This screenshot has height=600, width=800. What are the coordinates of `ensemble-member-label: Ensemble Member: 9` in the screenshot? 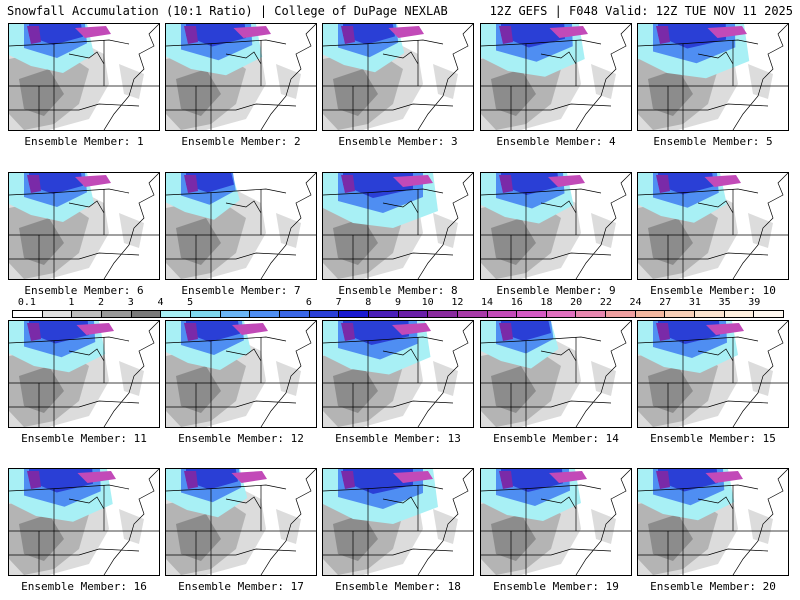 It's located at (556, 290).